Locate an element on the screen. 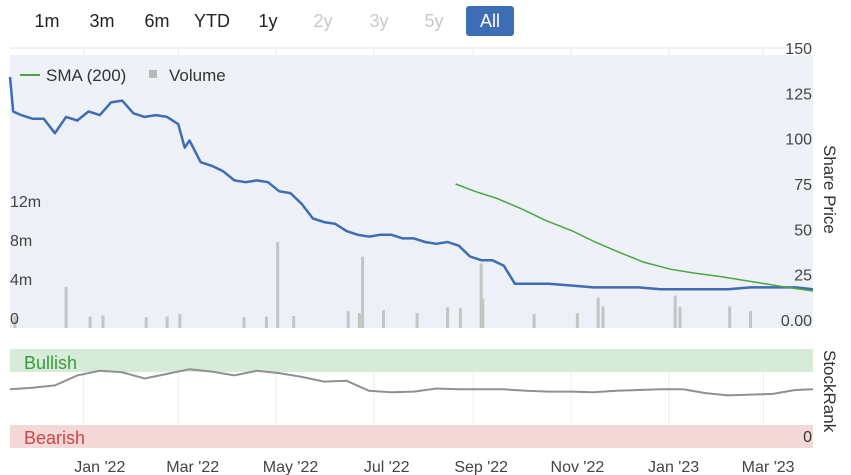 This screenshot has height=475, width=851. price-tick-label: 0.00 is located at coordinates (796, 321).